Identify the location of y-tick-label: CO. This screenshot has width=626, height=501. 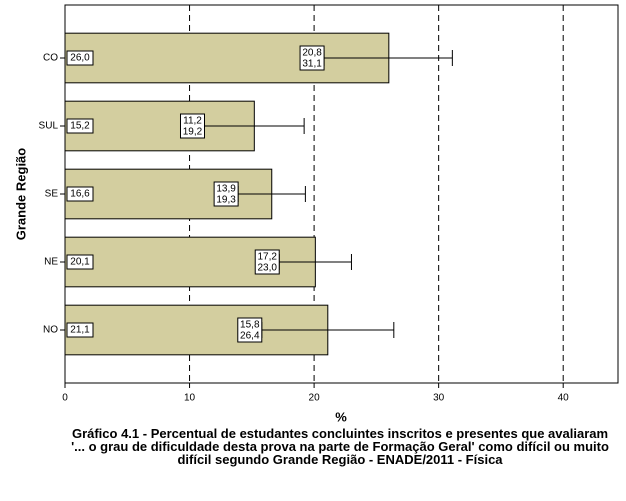
(50, 58).